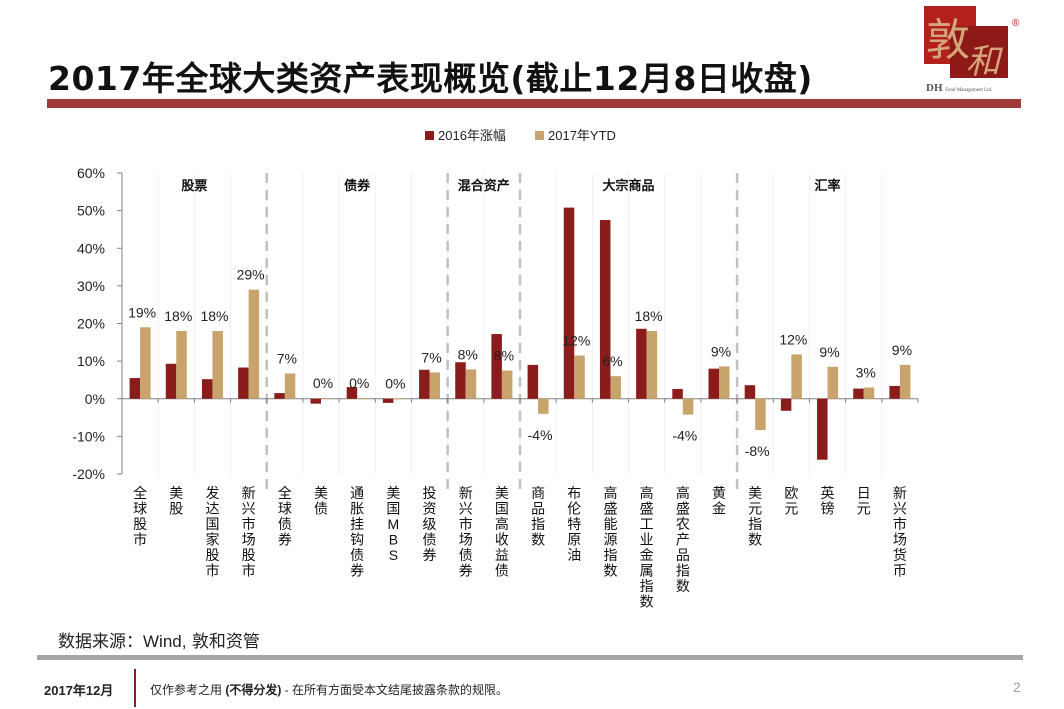 This screenshot has width=1064, height=709. I want to click on category-label-char: B, so click(393, 540).